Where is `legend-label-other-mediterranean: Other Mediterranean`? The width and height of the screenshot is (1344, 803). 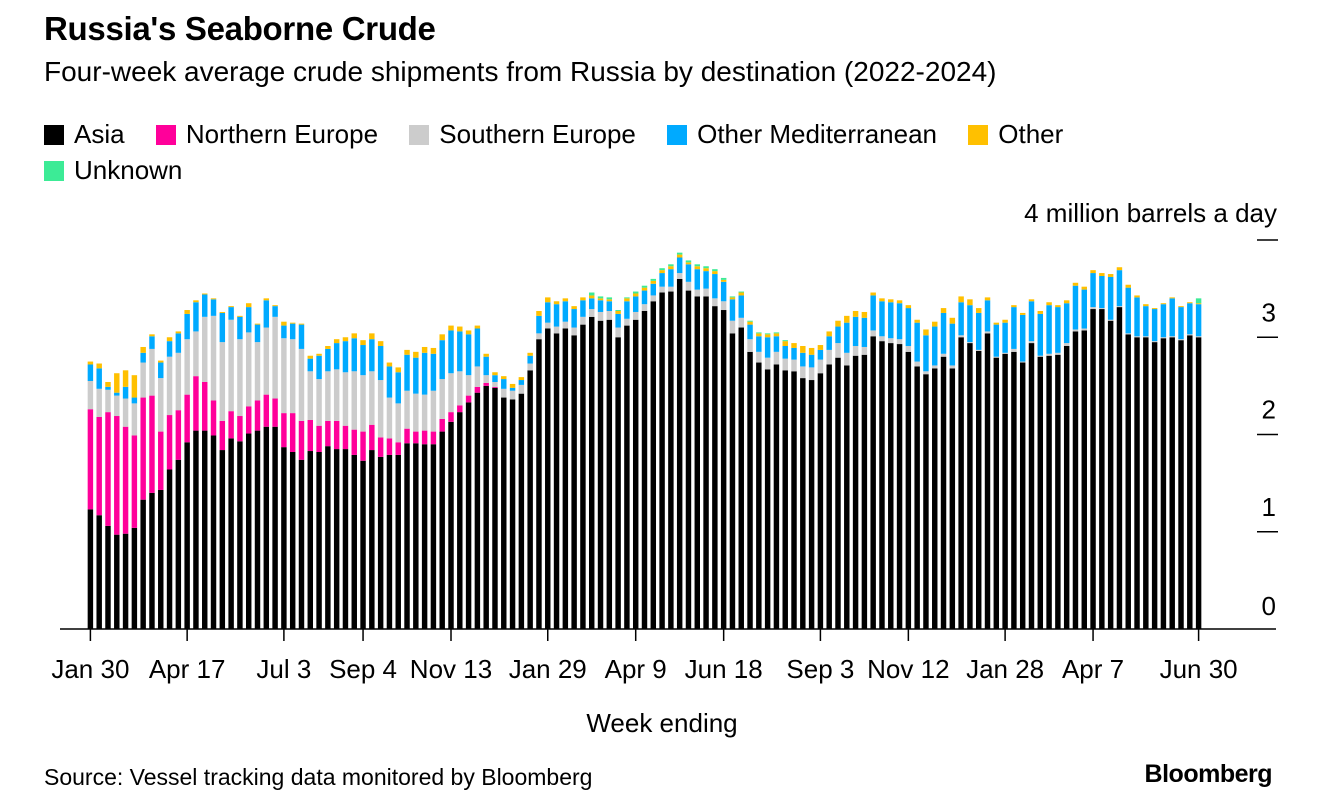
legend-label-other-mediterranean: Other Mediterranean is located at coordinates (817, 134).